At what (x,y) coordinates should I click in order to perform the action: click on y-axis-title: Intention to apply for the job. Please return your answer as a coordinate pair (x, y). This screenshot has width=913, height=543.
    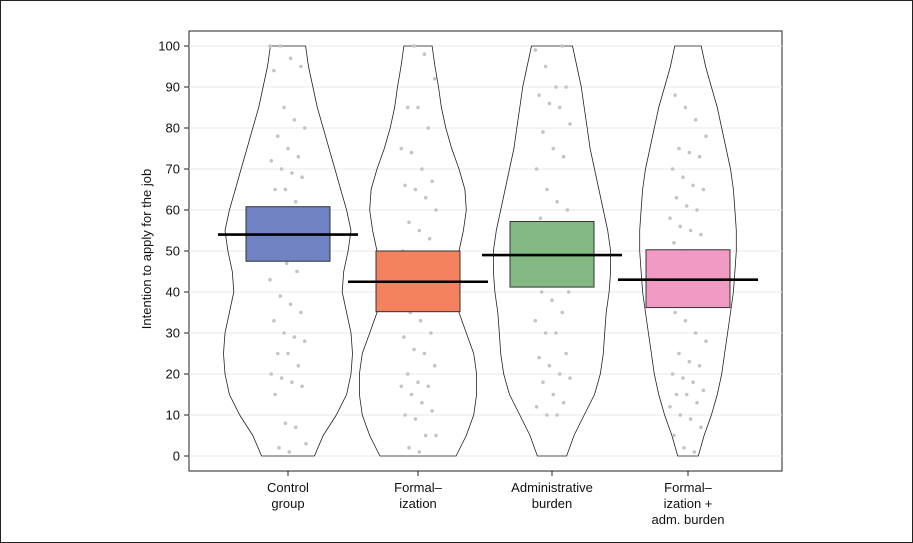
    Looking at the image, I should click on (146, 249).